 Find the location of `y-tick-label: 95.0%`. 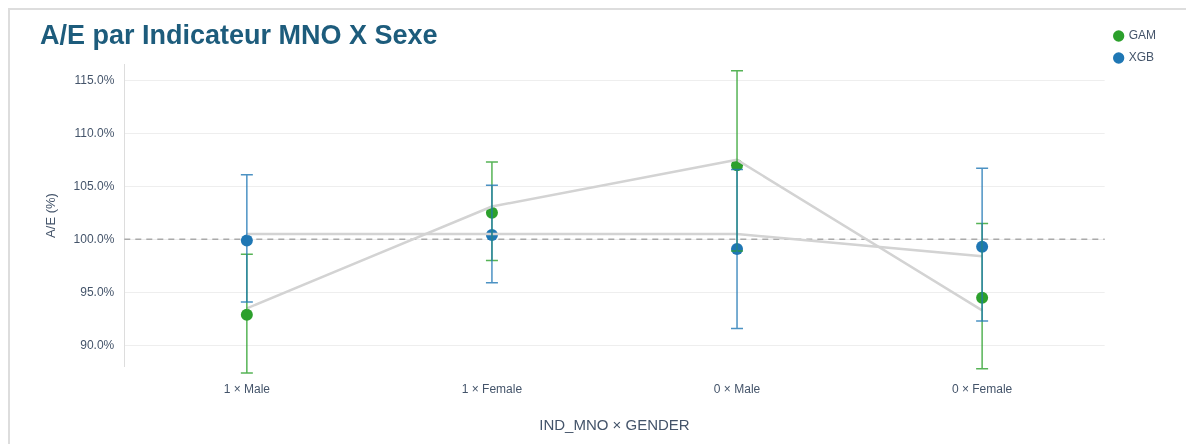

y-tick-label: 95.0% is located at coordinates (97, 291).